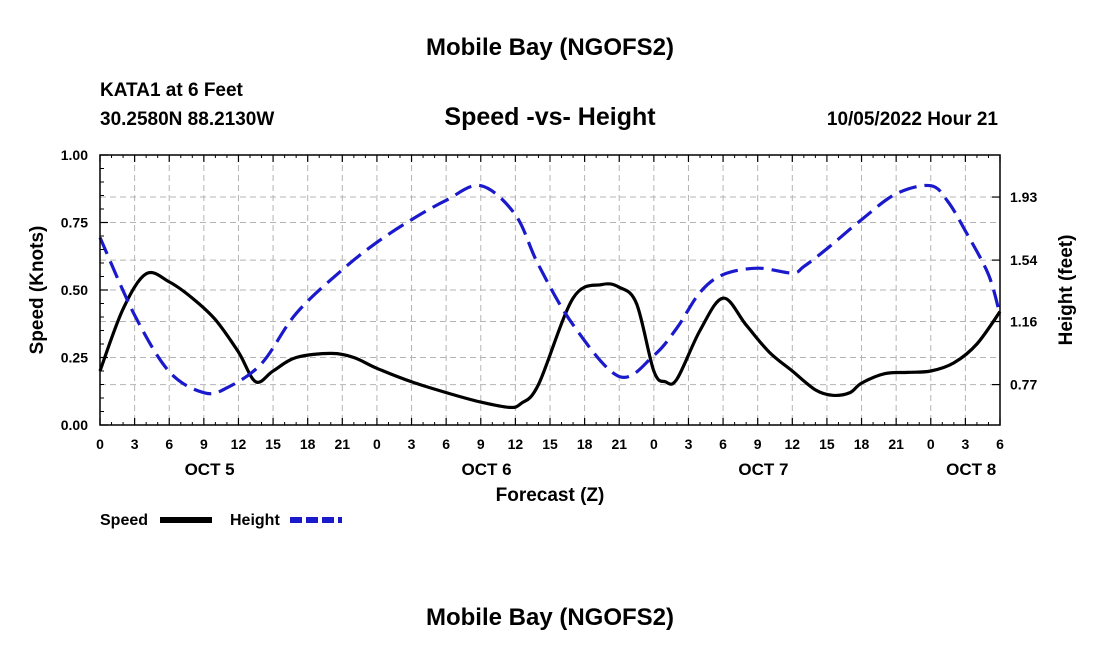  Describe the element at coordinates (550, 495) in the screenshot. I see `x-axis-label: Forecast (Z)` at that location.